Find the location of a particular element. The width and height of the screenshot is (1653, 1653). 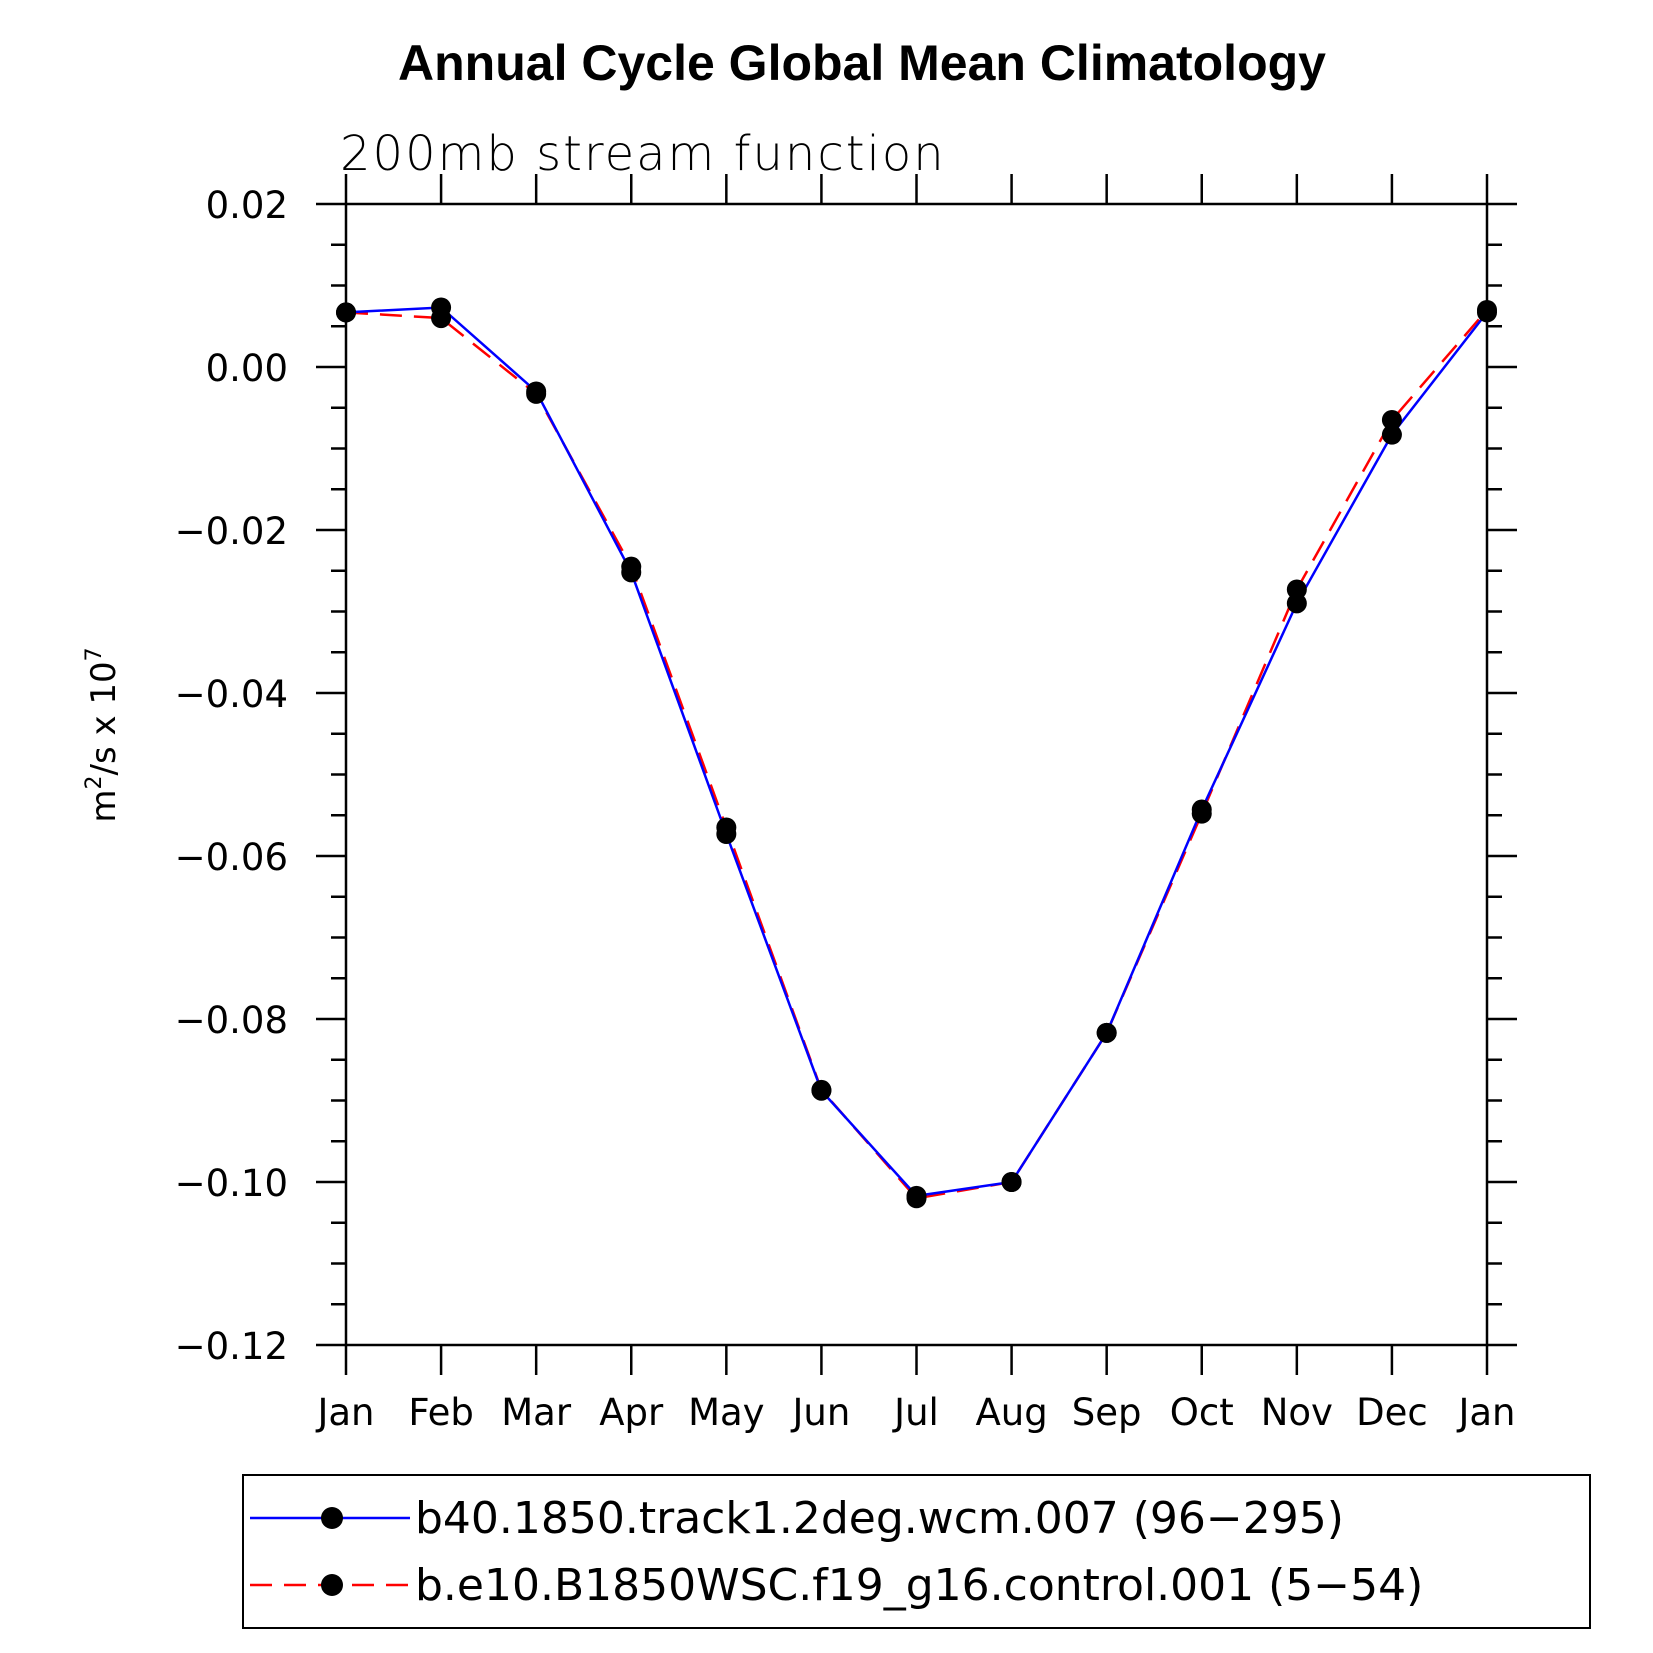

x-tick-label: Oct is located at coordinates (1202, 1412).